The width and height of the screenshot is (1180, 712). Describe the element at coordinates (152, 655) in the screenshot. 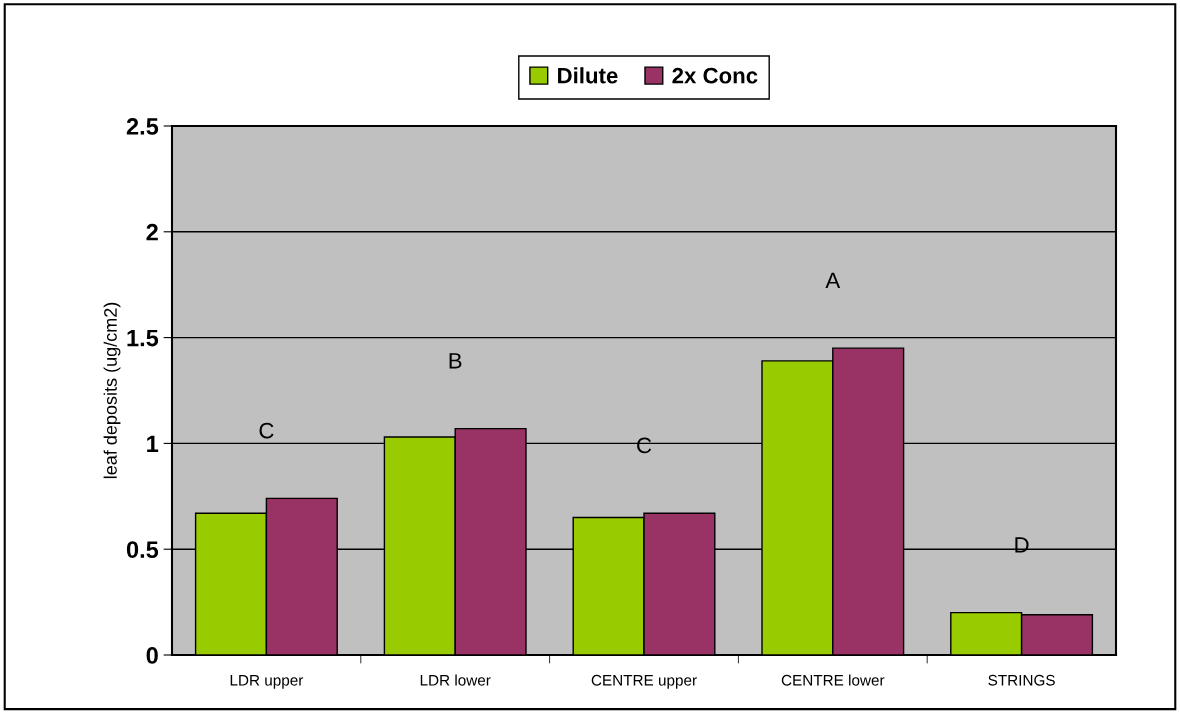

I see `y-tick-label: 0` at that location.